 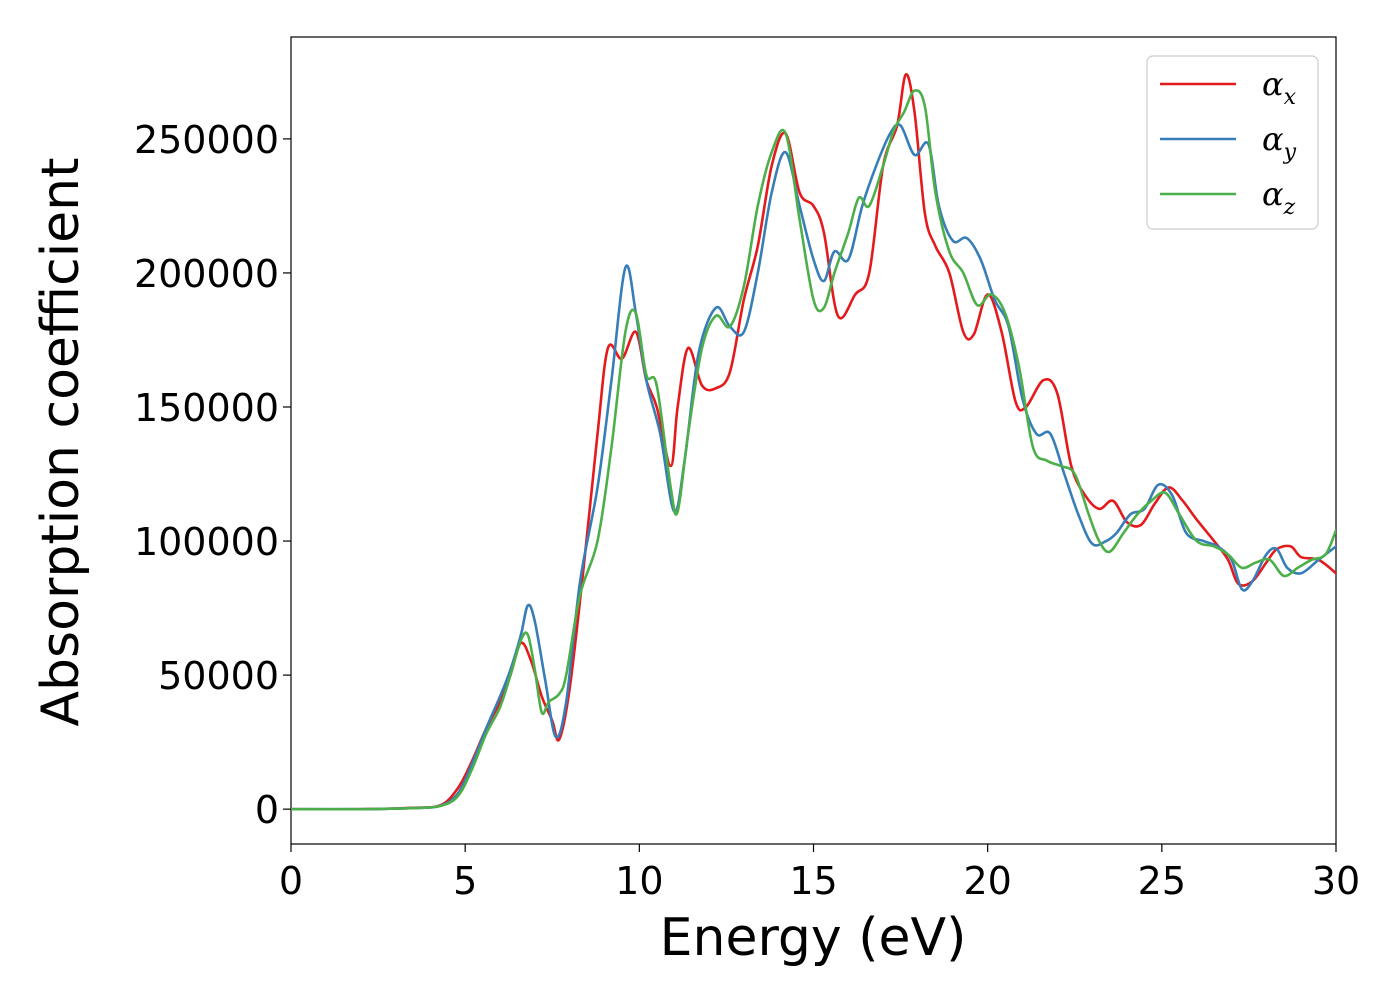 What do you see at coordinates (267, 810) in the screenshot?
I see `y-tick-label: 0` at bounding box center [267, 810].